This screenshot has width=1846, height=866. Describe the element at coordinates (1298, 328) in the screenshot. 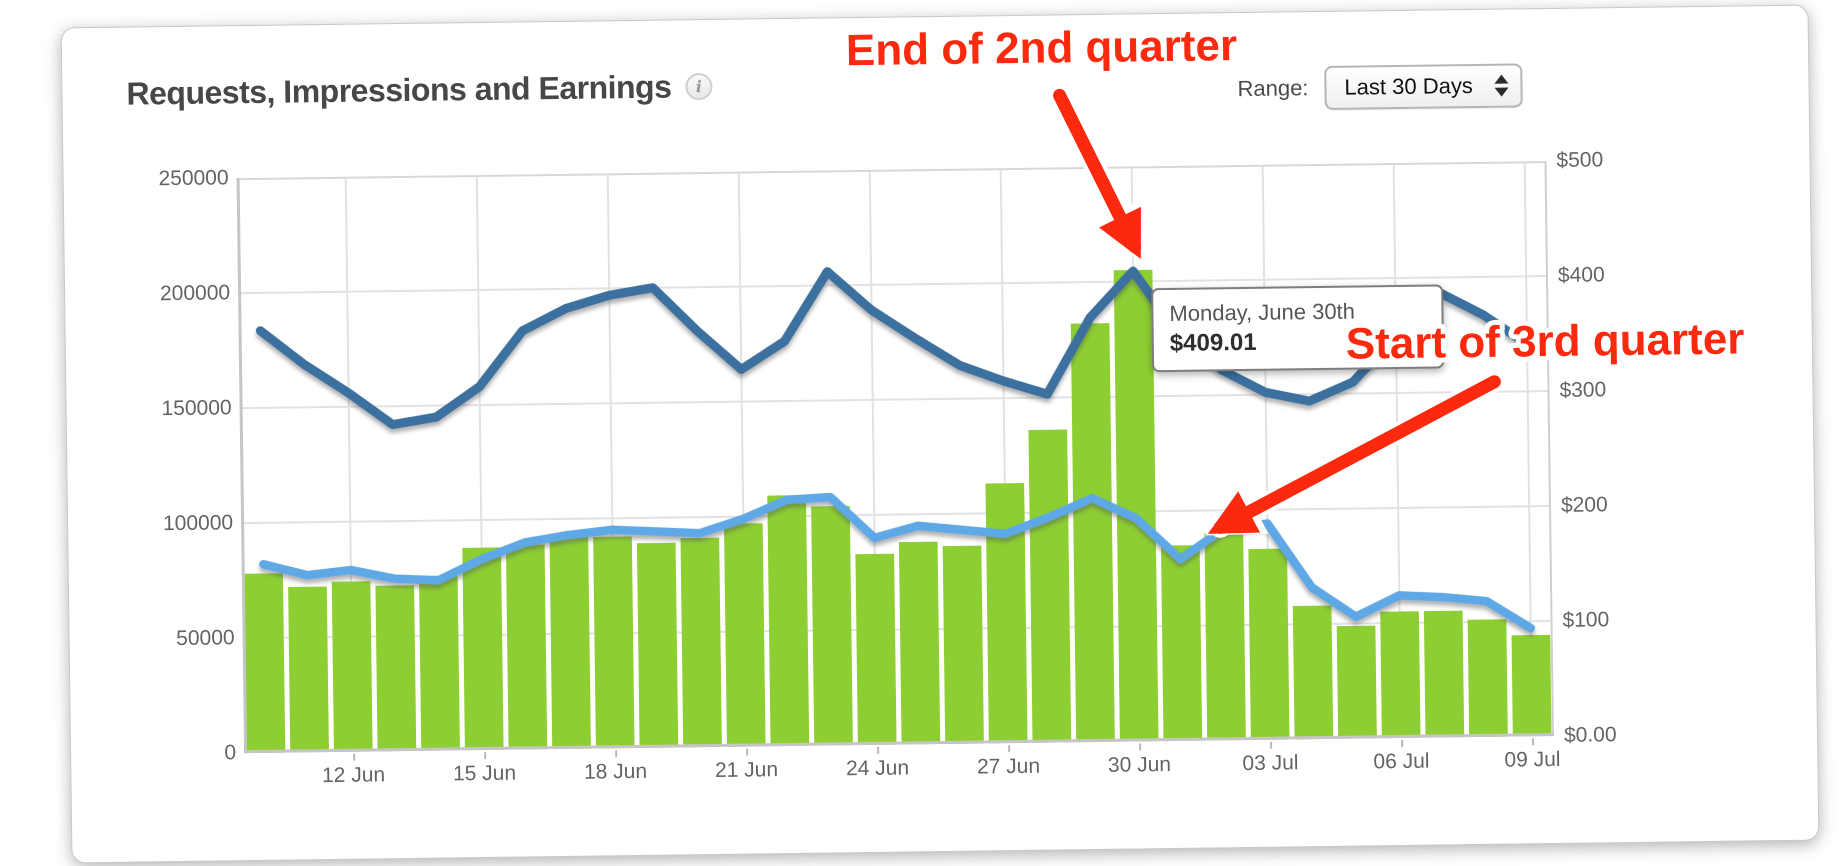

I see `tooltip: Monday, June 30th $409.01` at that location.